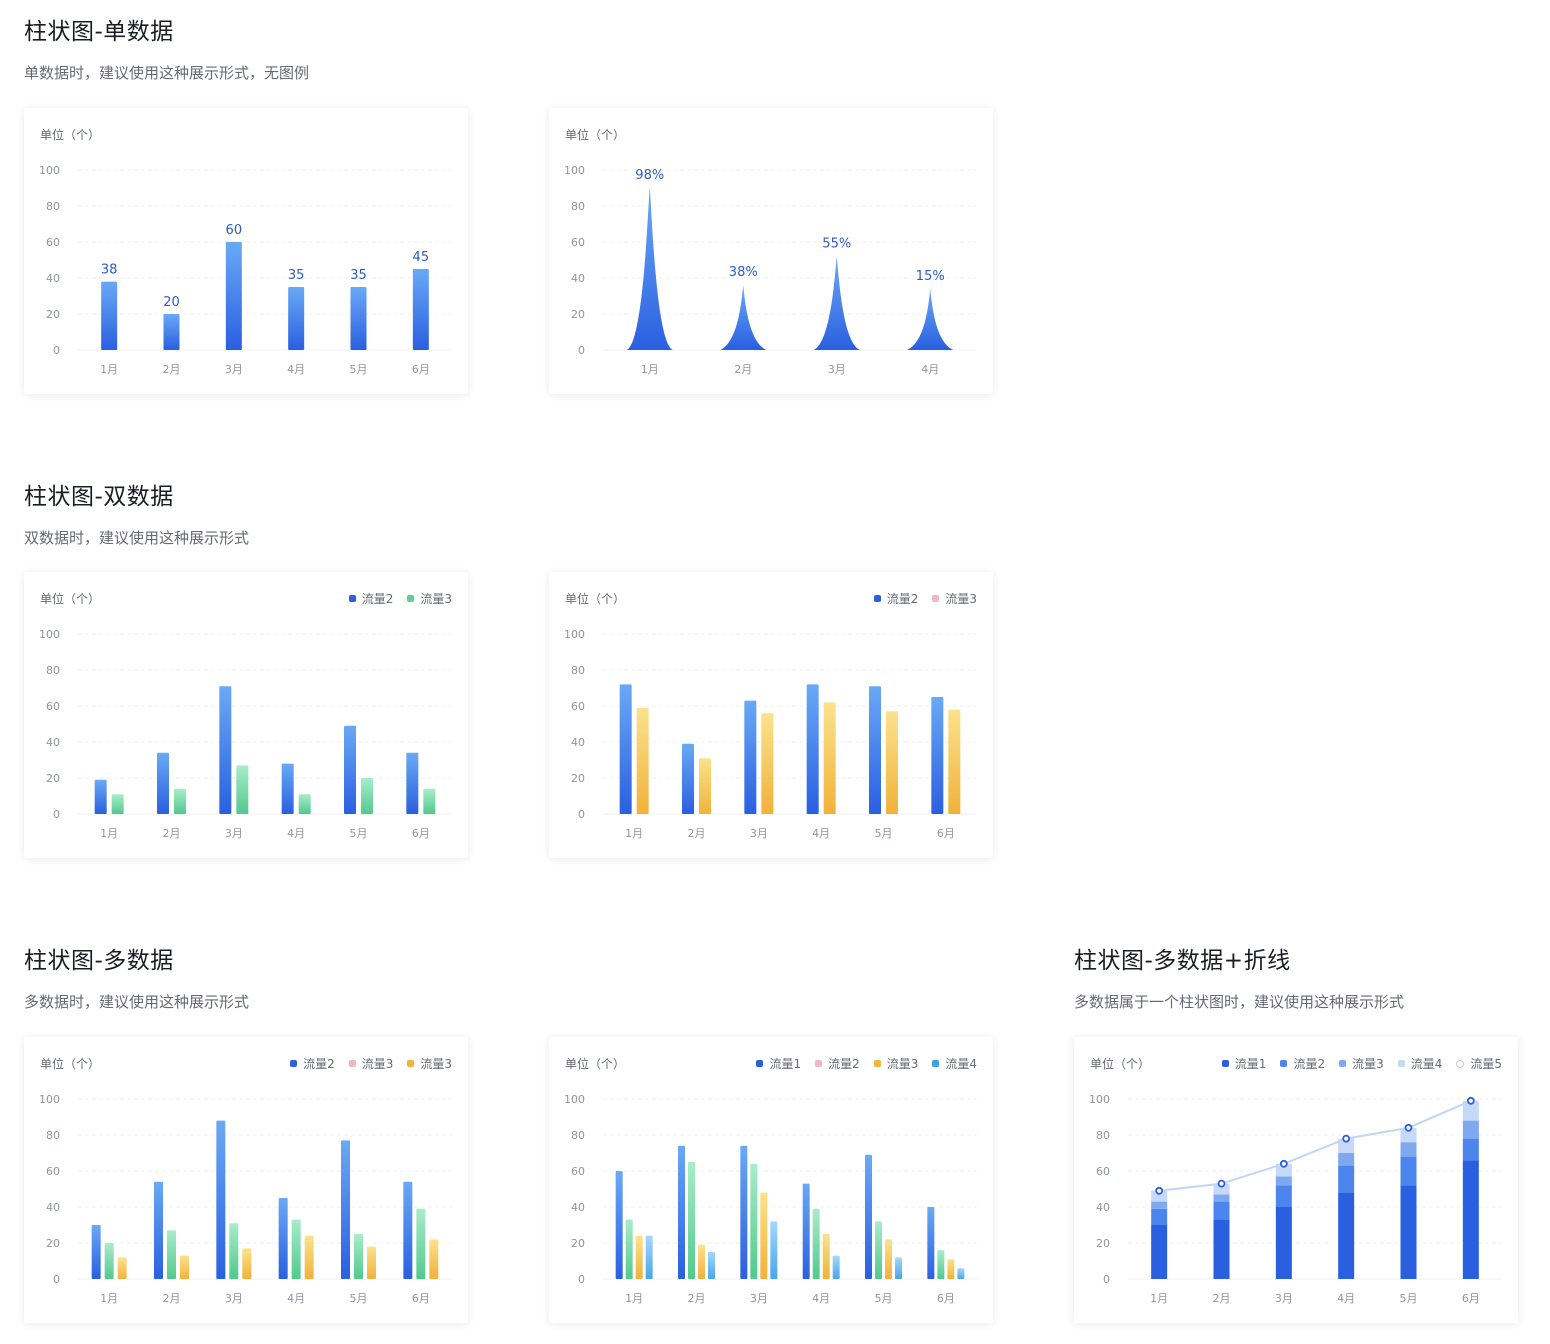 The width and height of the screenshot is (1550, 1344). Describe the element at coordinates (1243, 1063) in the screenshot. I see `legend-item: 流量1` at that location.